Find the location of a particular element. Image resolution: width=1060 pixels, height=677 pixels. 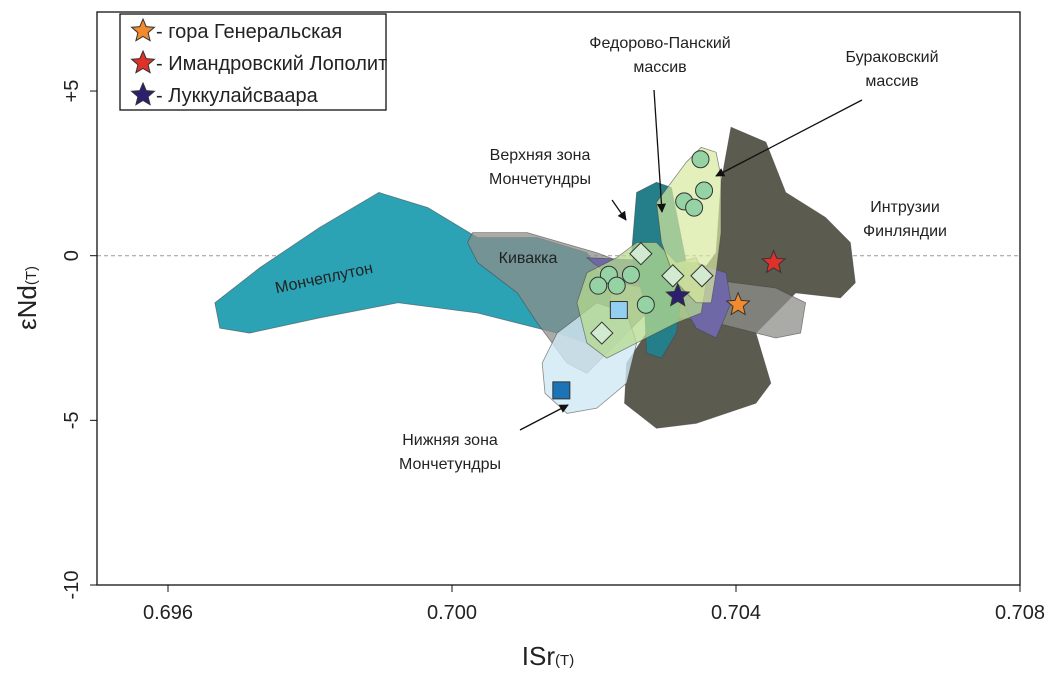

region-label: Интрузии is located at coordinates (905, 207).